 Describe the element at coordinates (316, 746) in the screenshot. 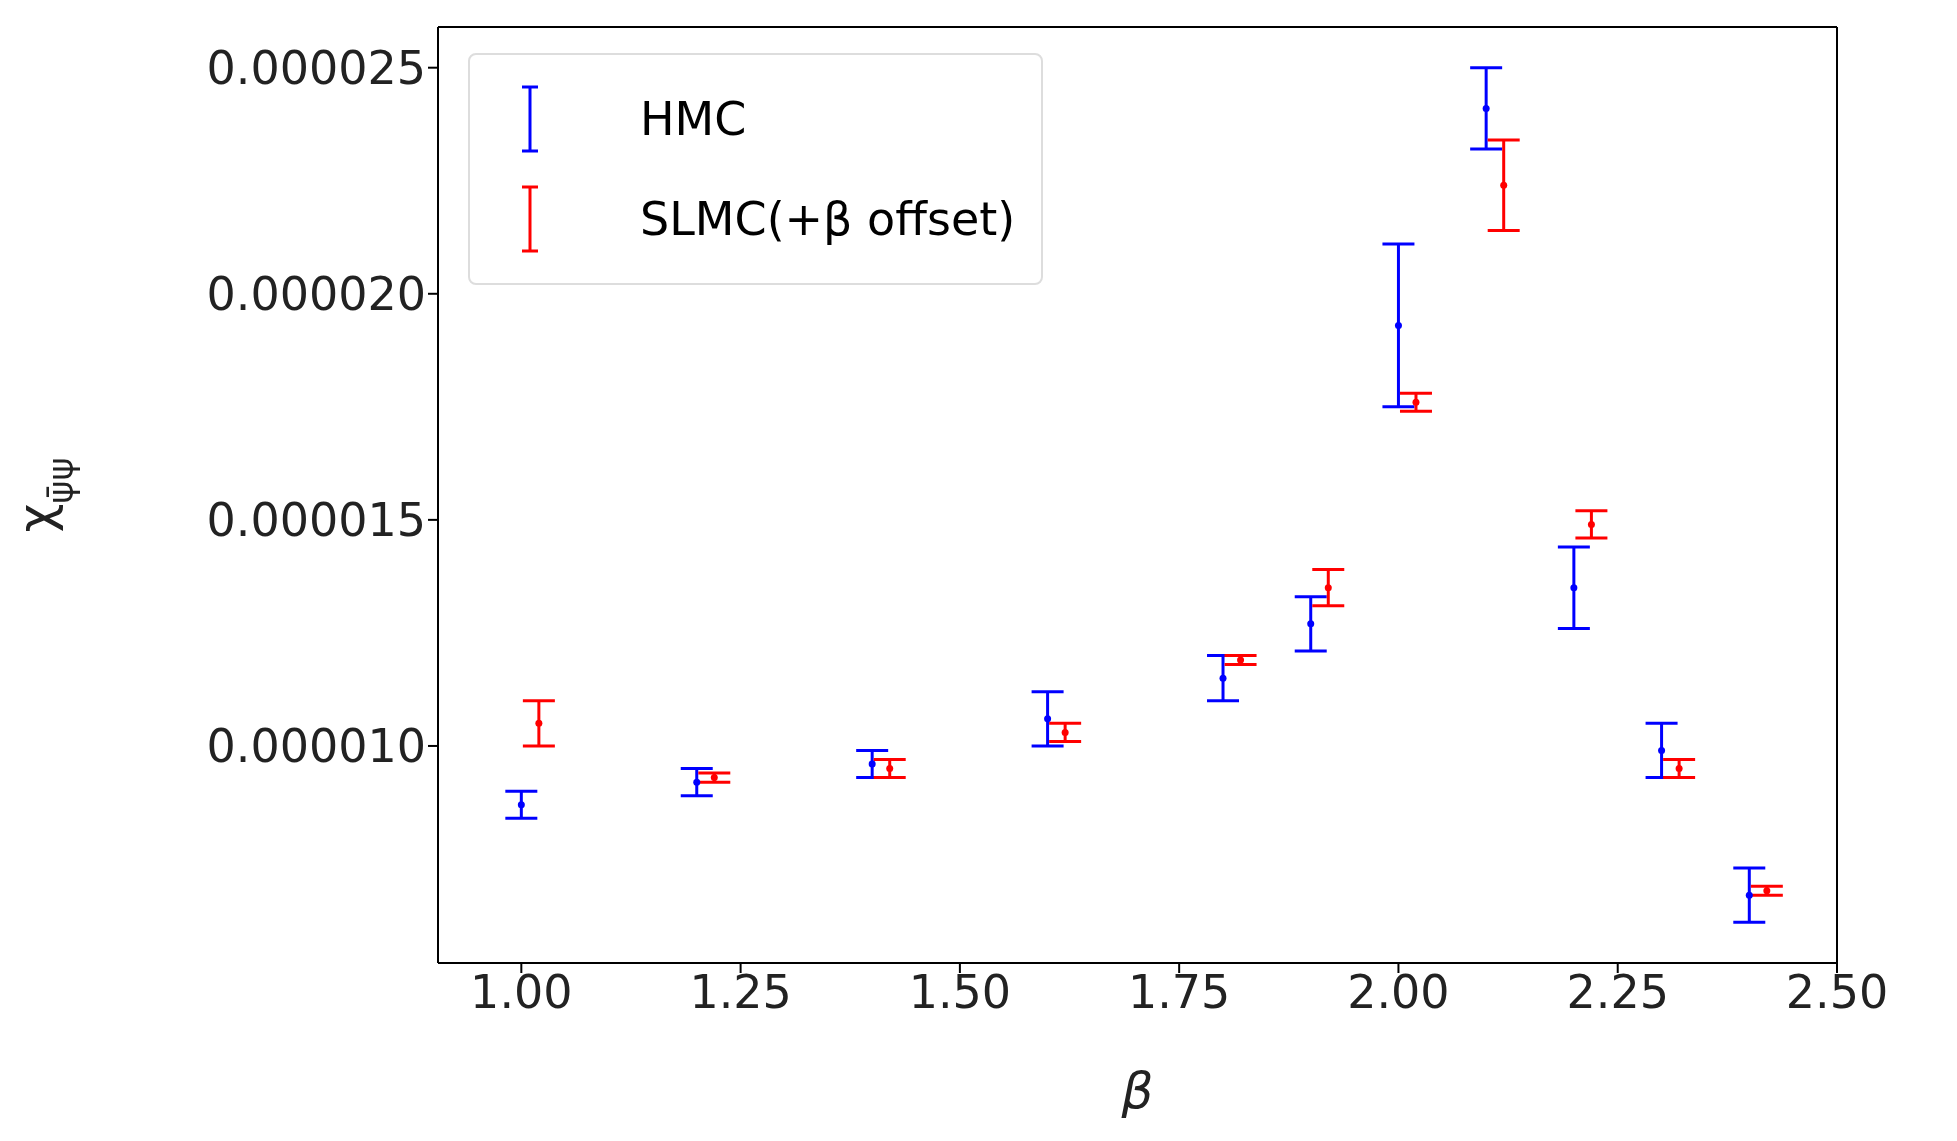

I see `y-tick-label: 0.000010` at that location.